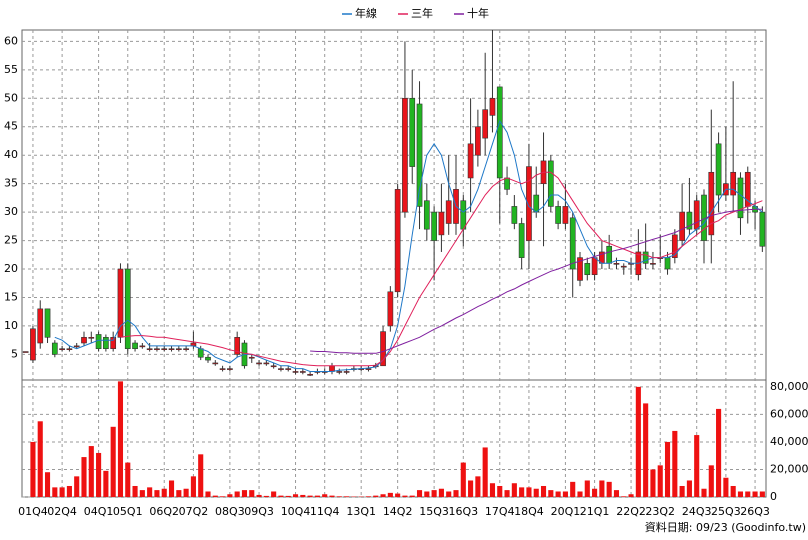 This screenshot has width=808, height=540. What do you see at coordinates (128, 511) in the screenshot?
I see `x-tick-label: 05Q1` at bounding box center [128, 511].